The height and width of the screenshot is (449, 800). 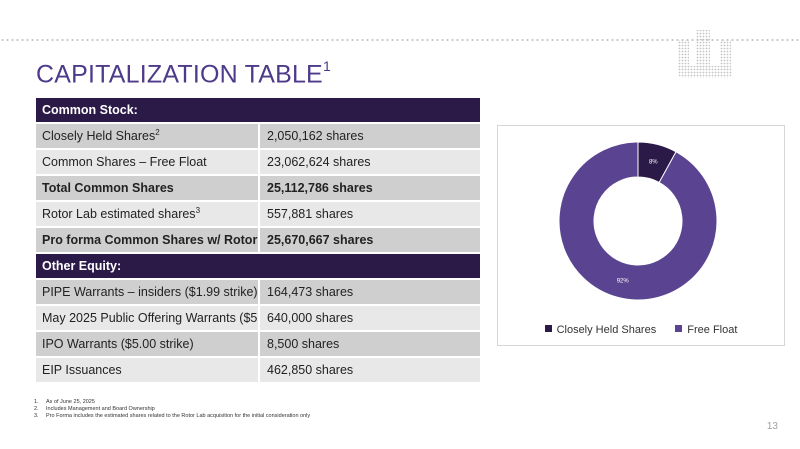 I want to click on page-title: CAPITALIZATION TABLE1, so click(x=183, y=73).